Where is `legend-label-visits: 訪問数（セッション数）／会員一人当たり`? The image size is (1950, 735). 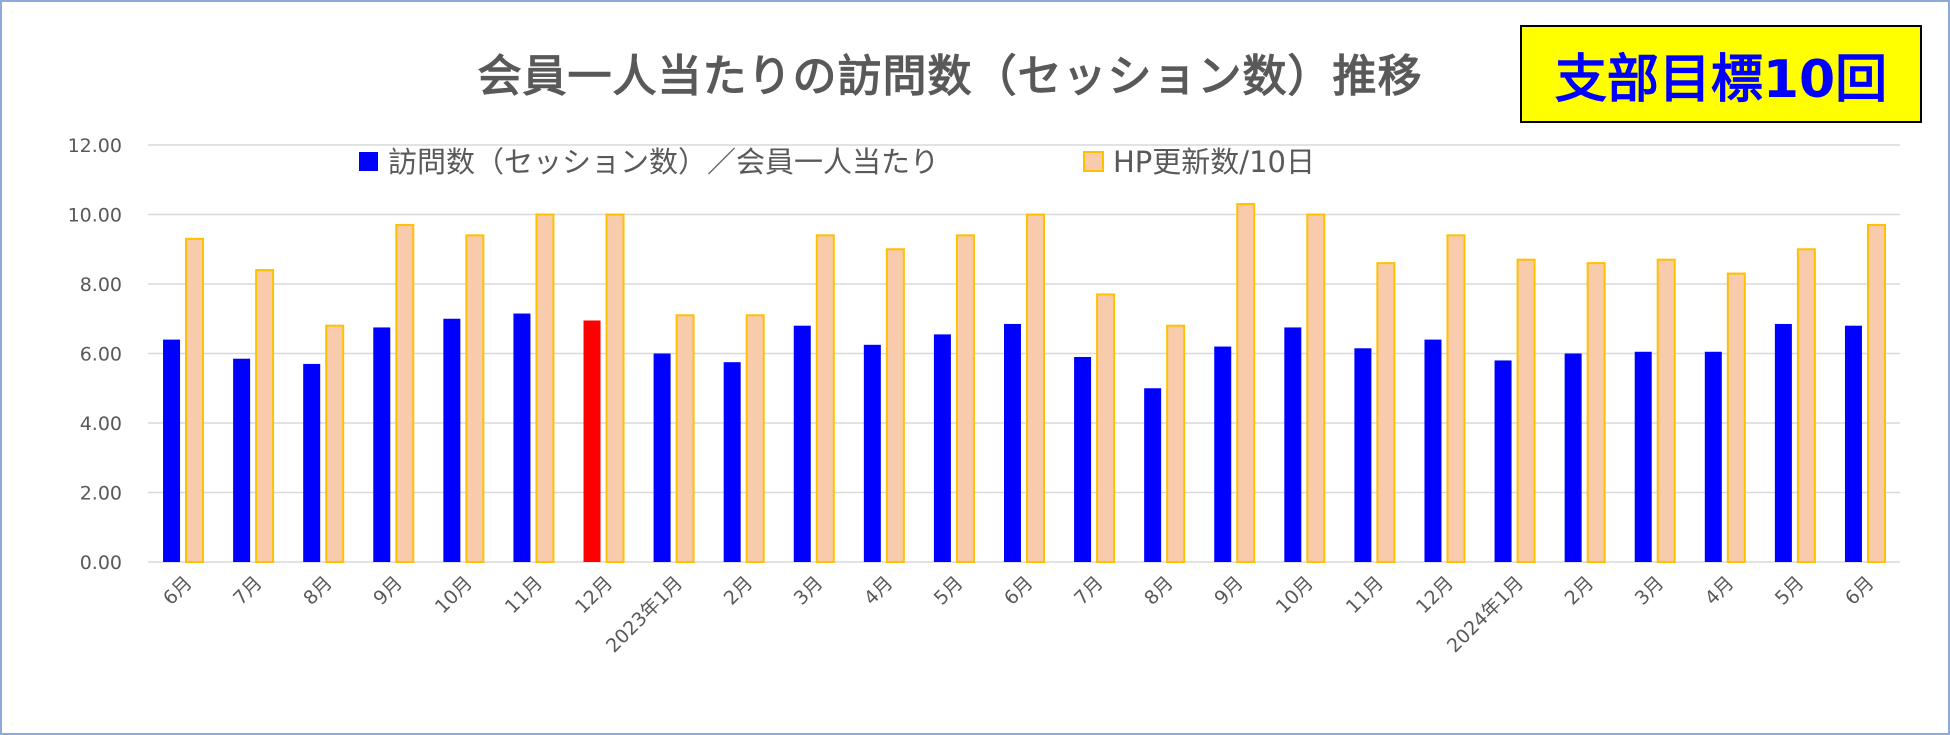
legend-label-visits: 訪問数（セッション数）／会員一人当たり is located at coordinates (663, 162).